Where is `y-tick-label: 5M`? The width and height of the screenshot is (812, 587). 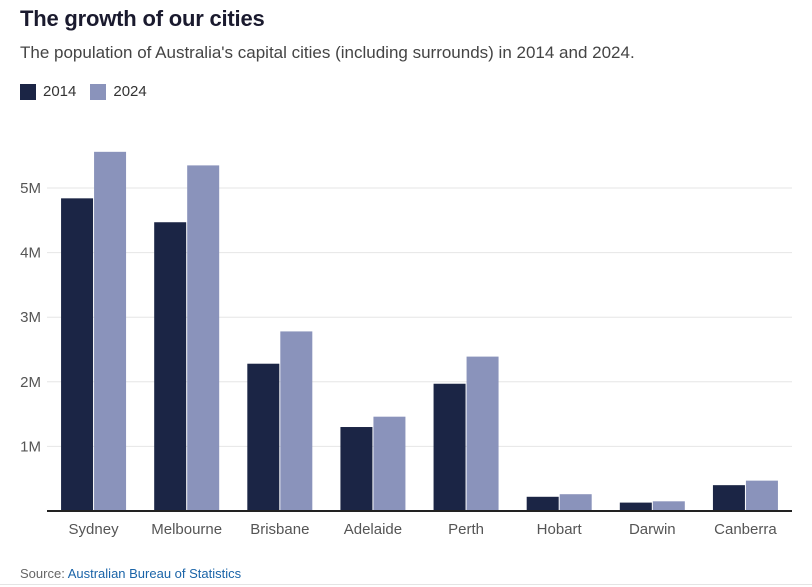 y-tick-label: 5M is located at coordinates (30, 188).